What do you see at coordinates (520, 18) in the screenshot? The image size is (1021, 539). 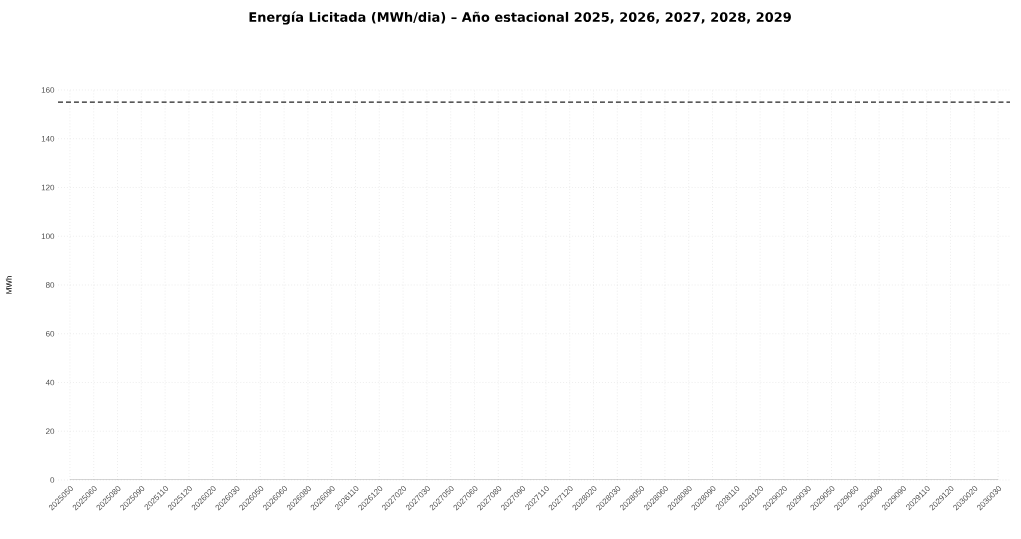 I see `chart-title: Energía Licitada (MWh/dia) – Año estacional 2025, 2026, 2027, 2028, 2029` at bounding box center [520, 18].